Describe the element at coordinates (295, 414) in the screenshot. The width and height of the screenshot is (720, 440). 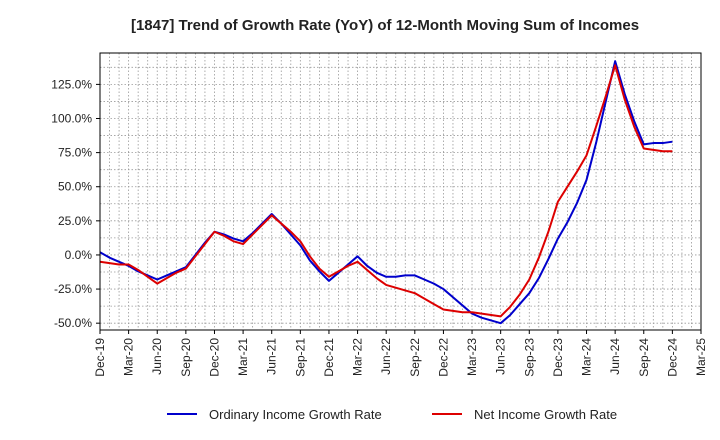
I see `legend-label: Ordinary Income Growth Rate` at that location.